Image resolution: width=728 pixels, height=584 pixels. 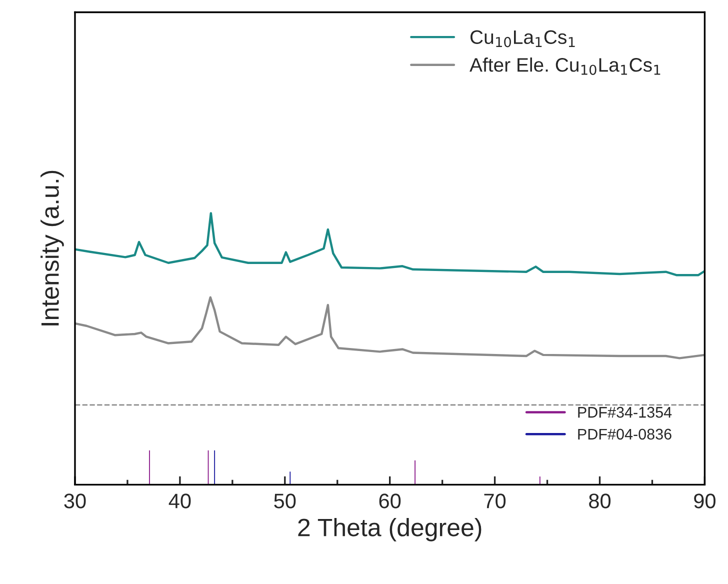 I want to click on x-tick-label: 40, so click(x=179, y=501).